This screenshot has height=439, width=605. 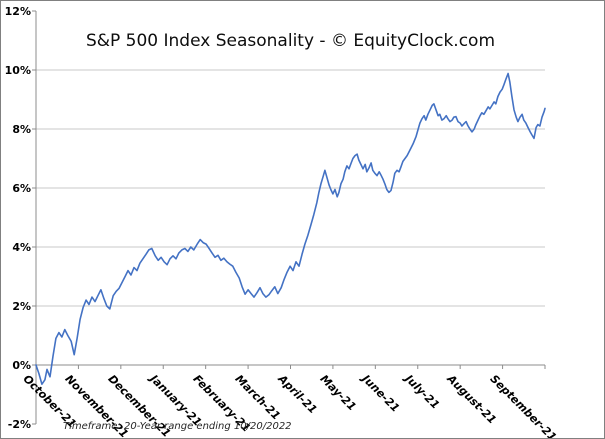 I want to click on y-tick-label: 10%, so click(x=17, y=70).